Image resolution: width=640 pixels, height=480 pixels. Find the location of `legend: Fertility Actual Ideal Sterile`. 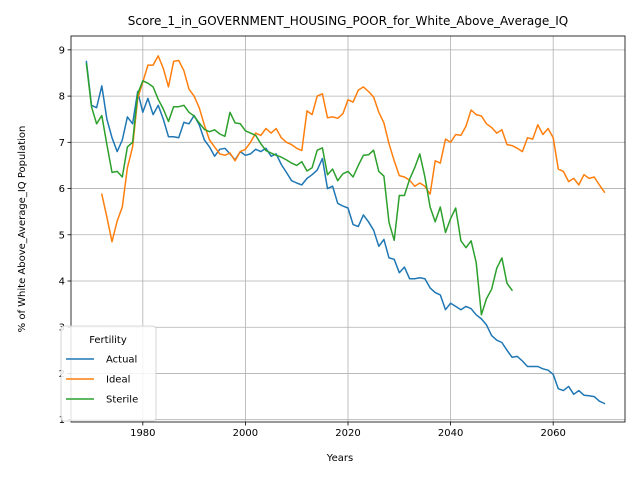

legend: Fertility Actual Ideal Sterile is located at coordinates (108, 373).